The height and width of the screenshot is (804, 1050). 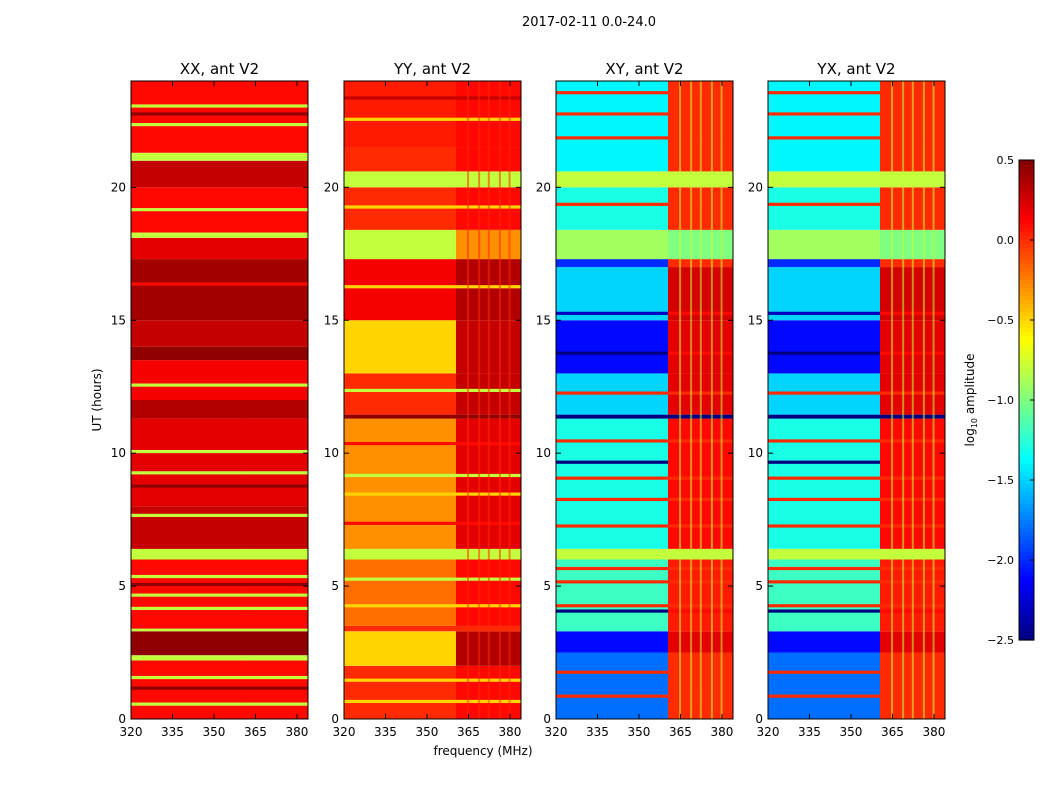 What do you see at coordinates (432, 400) in the screenshot?
I see `axes-frame` at bounding box center [432, 400].